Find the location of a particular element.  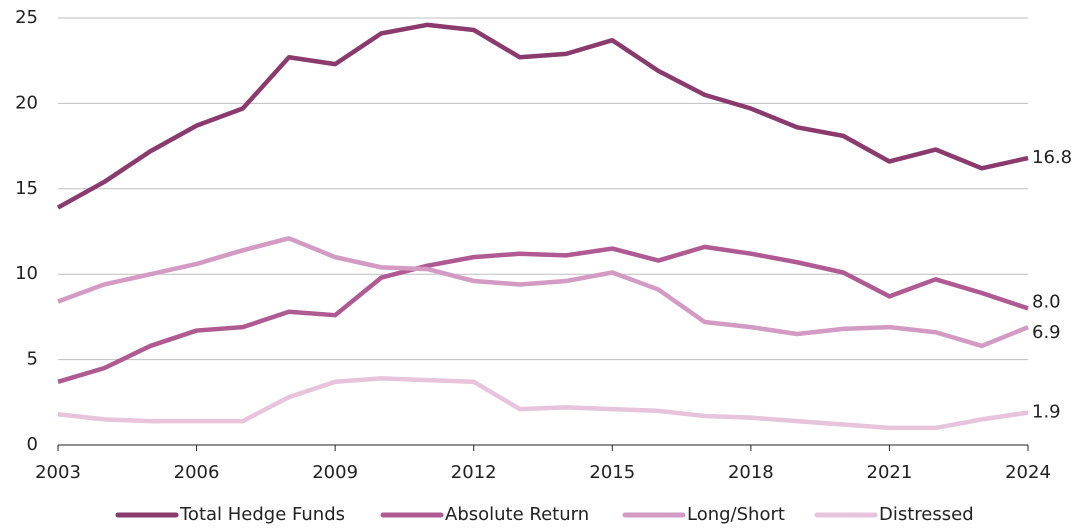

x-tick-label: 2015 is located at coordinates (612, 472).